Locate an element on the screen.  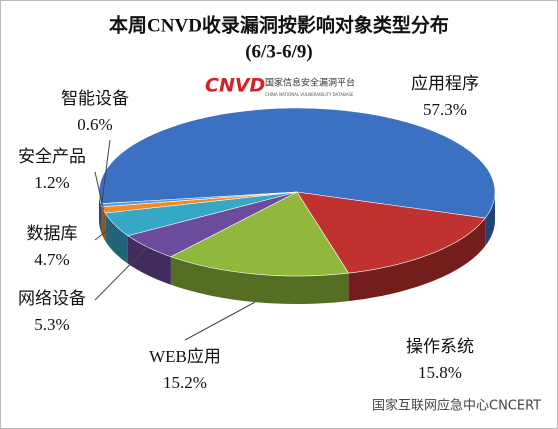
slice-label: WEB应用 is located at coordinates (185, 356).